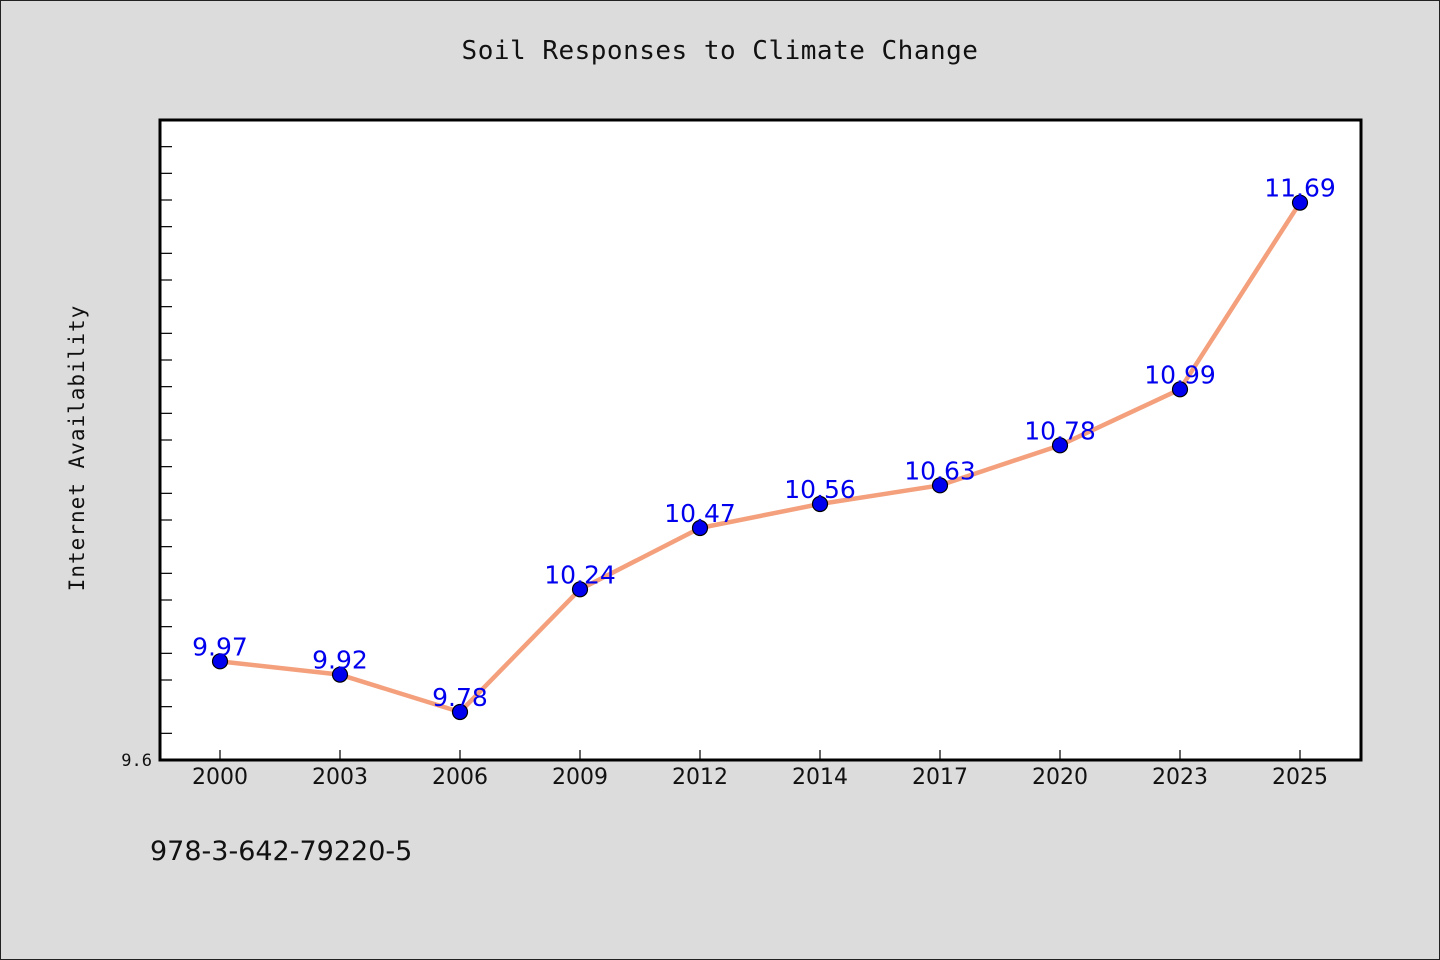 This screenshot has height=960, width=1440. Describe the element at coordinates (1300, 777) in the screenshot. I see `x-tick-label: 2025` at that location.